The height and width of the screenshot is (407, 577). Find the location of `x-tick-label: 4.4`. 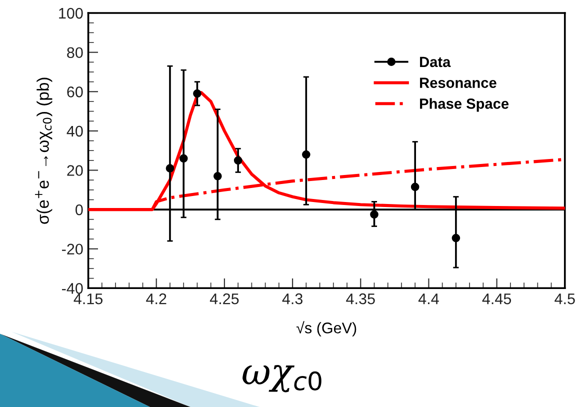

x-tick-label: 4.4 is located at coordinates (428, 299).